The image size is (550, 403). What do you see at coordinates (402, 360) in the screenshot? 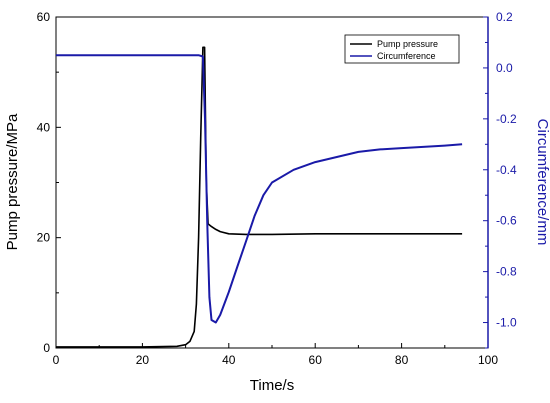
I see `x-tick-label: 80` at bounding box center [402, 360].